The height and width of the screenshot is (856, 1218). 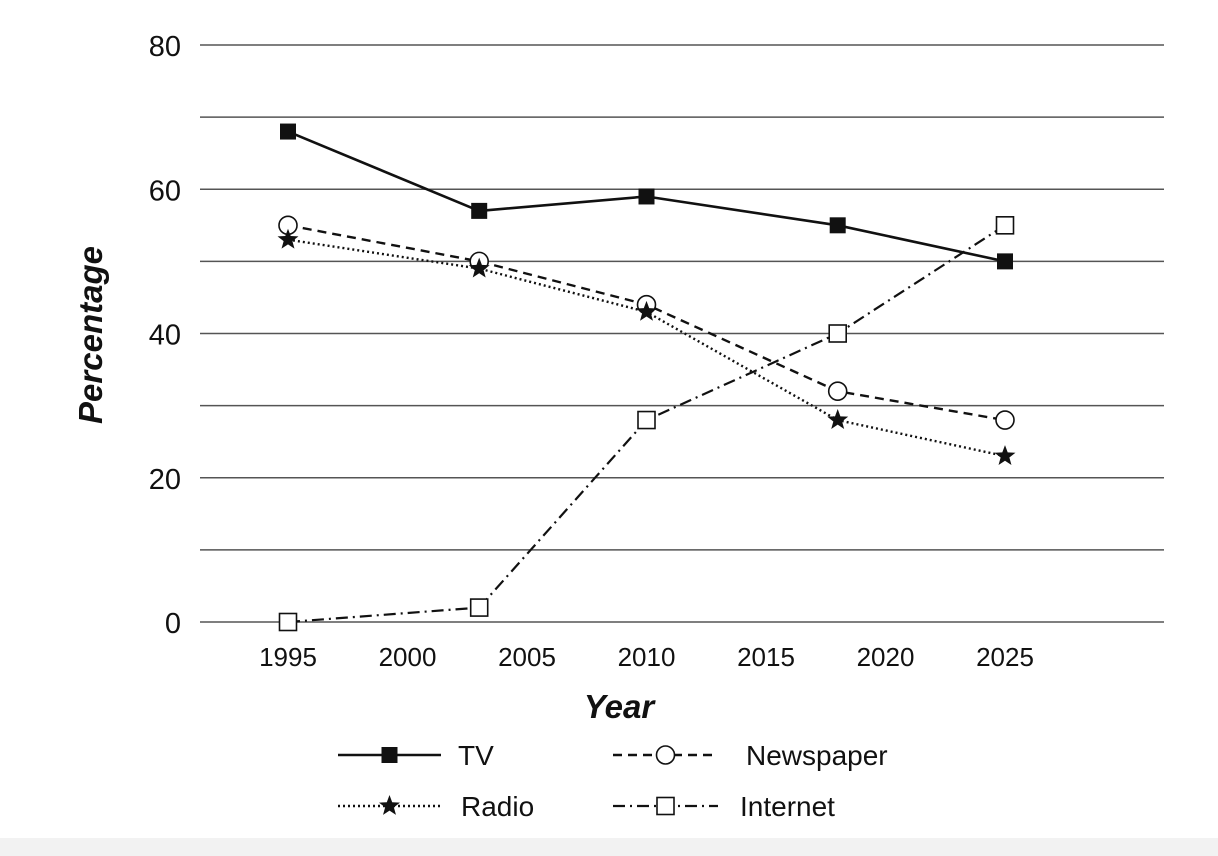 What do you see at coordinates (389, 805) in the screenshot?
I see `legend-marker-radio` at bounding box center [389, 805].